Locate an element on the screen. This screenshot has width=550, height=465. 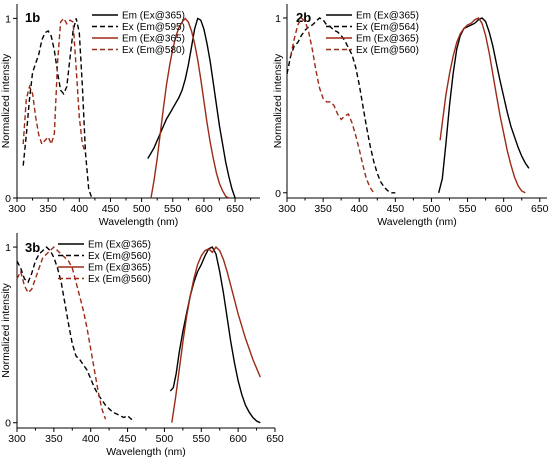
legend-label: Ex (Em@595) is located at coordinates (153, 27).